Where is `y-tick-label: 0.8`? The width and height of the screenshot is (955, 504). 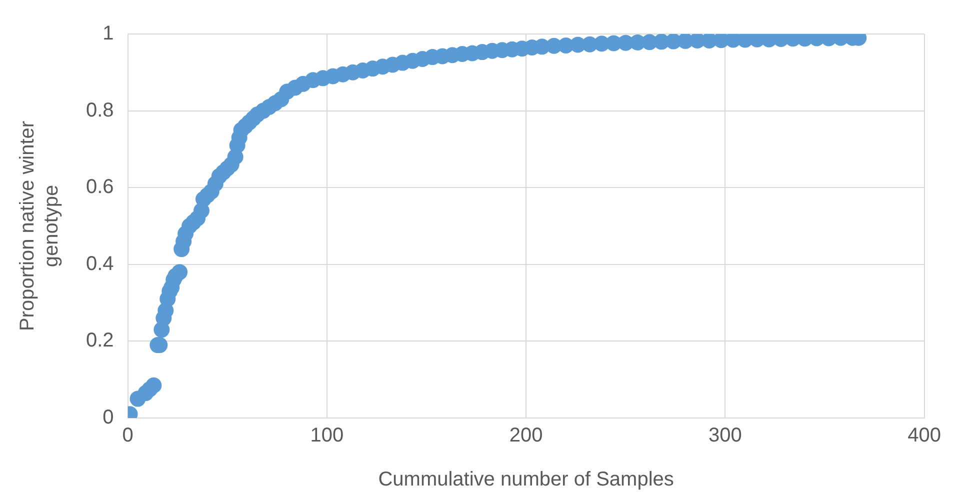 y-tick-label: 0.8 is located at coordinates (100, 110).